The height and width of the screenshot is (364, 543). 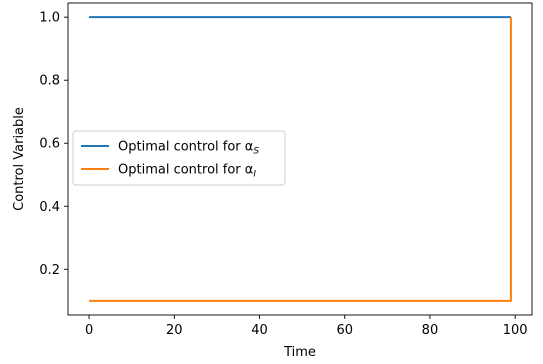 What do you see at coordinates (299, 352) in the screenshot?
I see `x-axis-label: Time` at bounding box center [299, 352].